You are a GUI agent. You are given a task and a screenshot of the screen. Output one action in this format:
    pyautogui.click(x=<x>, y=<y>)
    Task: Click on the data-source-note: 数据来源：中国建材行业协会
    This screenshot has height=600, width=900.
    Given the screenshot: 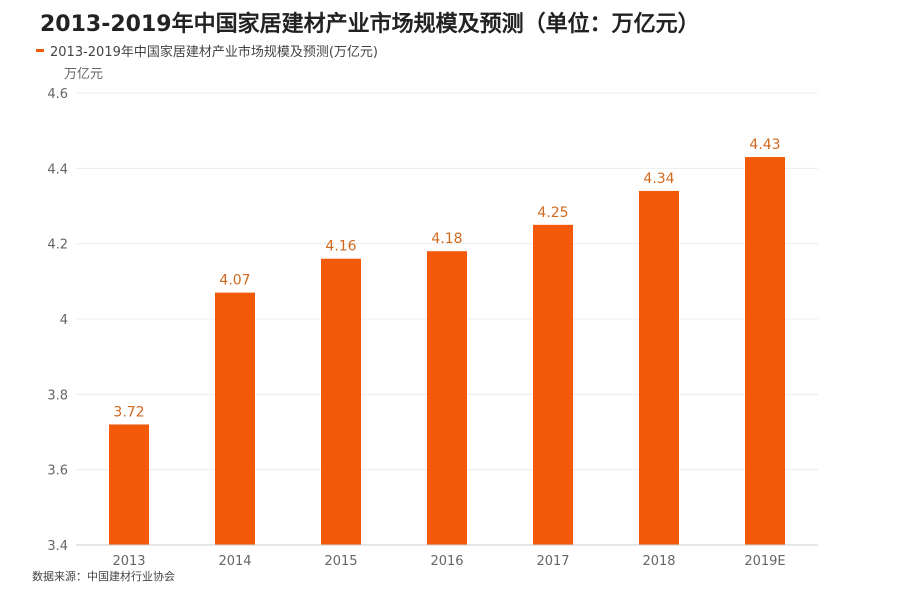 What is the action you would take?
    pyautogui.click(x=103, y=576)
    